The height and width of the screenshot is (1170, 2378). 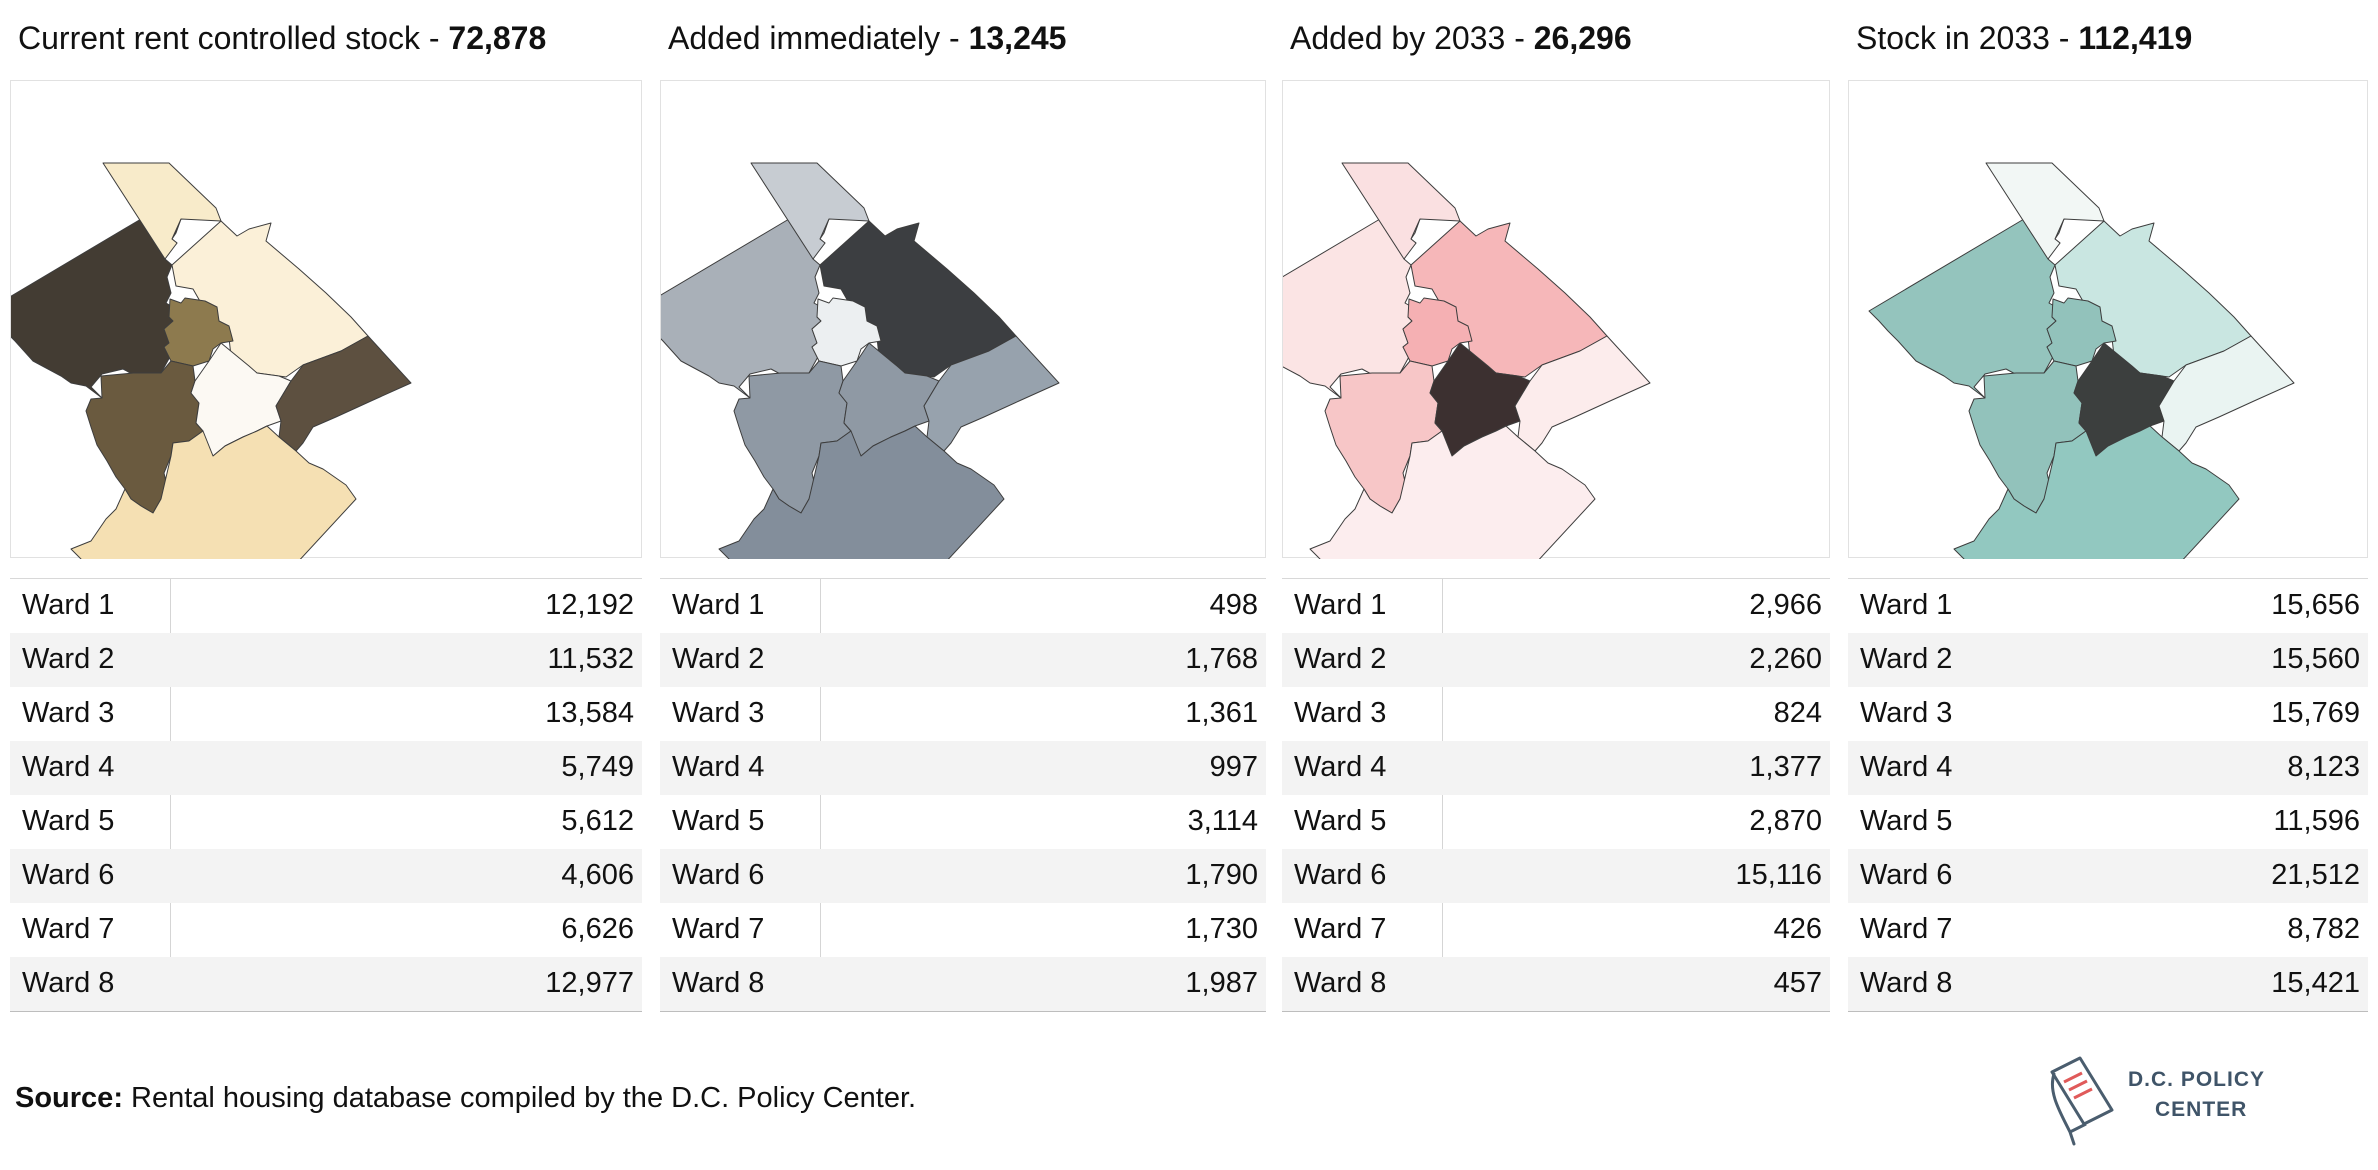 What do you see at coordinates (2024, 38) in the screenshot?
I see `panel-title: Stock in 2033 - 112,419` at bounding box center [2024, 38].